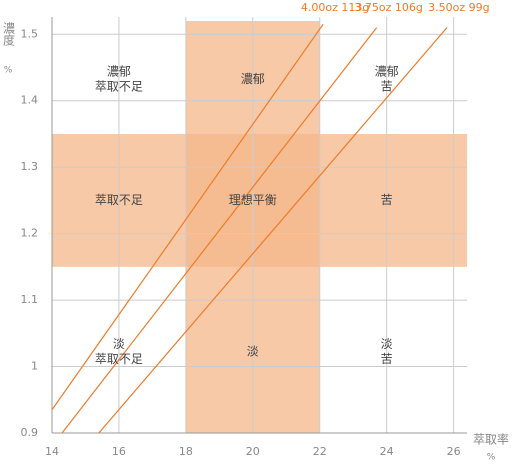  What do you see at coordinates (34, 366) in the screenshot?
I see `y-tick-label: 1` at bounding box center [34, 366].